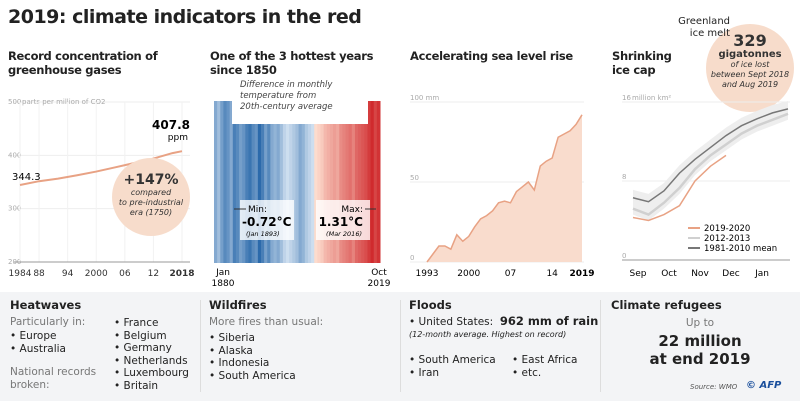 The image size is (800, 401). Describe the element at coordinates (491, 56) in the screenshot. I see `sea-title: Accelerating sea level rise` at that location.